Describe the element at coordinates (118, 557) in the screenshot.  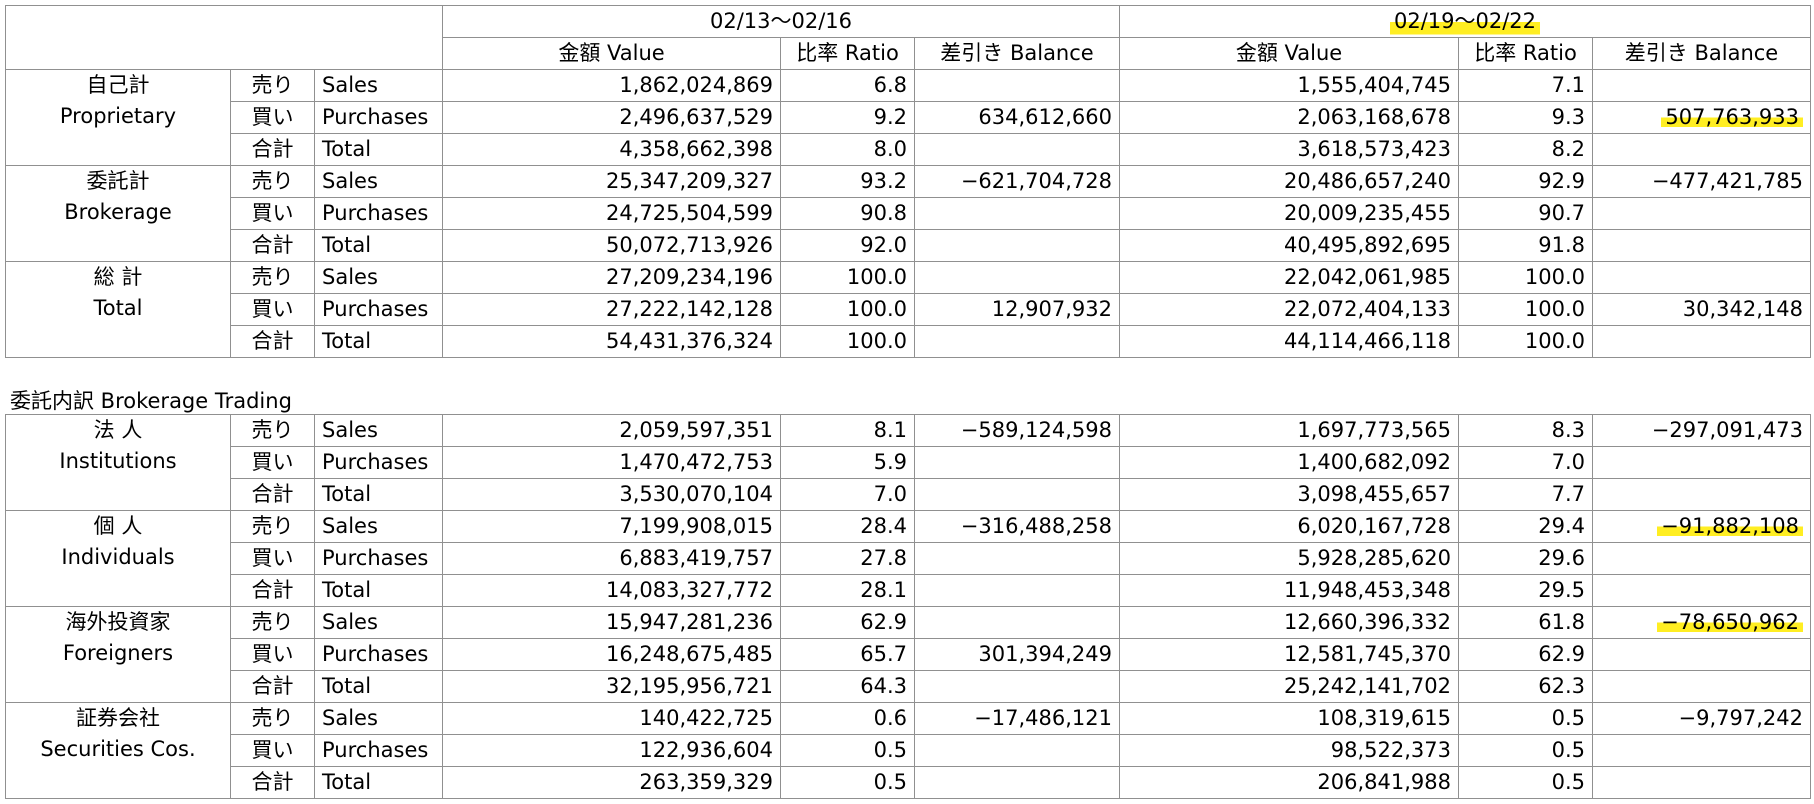
I see `category-en: Individuals` at that location.